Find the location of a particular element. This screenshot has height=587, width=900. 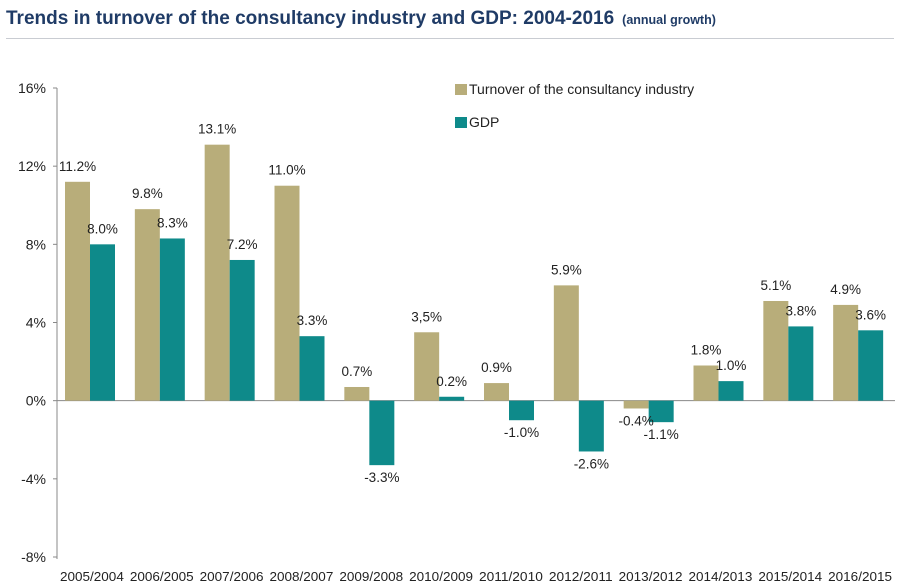

bar-gdp-2016-2015 is located at coordinates (871, 365).